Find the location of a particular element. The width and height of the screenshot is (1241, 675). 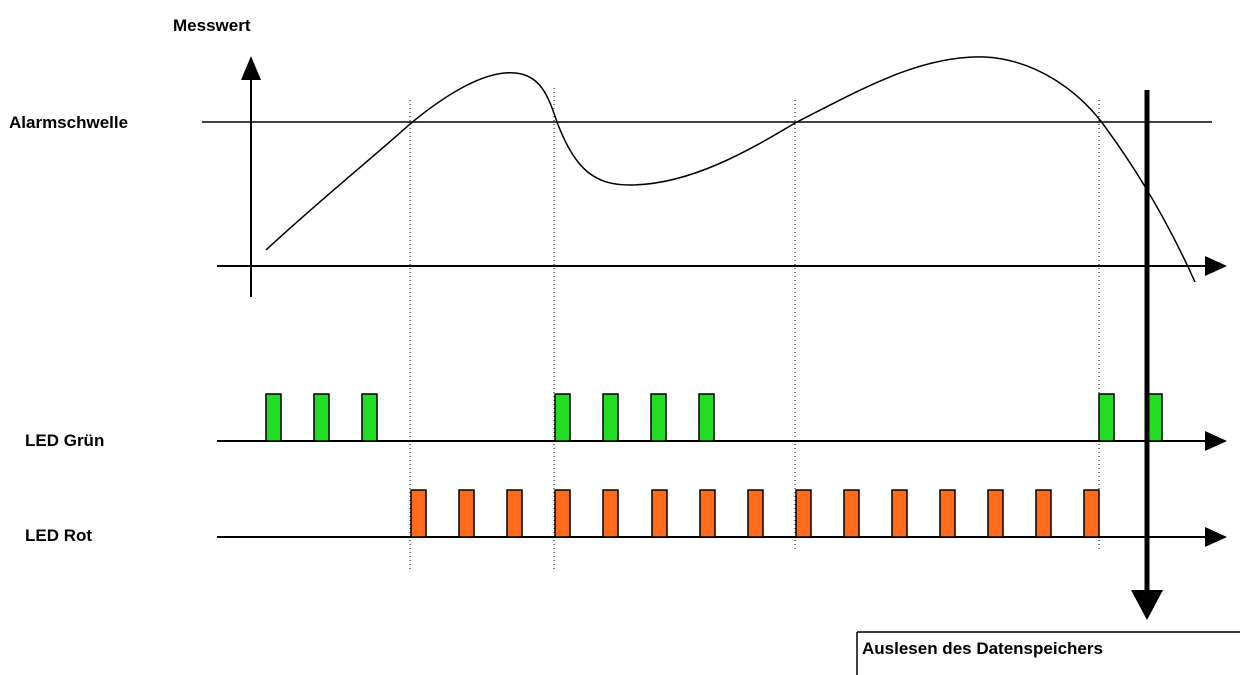

y-axis-label: Messwert is located at coordinates (212, 25).